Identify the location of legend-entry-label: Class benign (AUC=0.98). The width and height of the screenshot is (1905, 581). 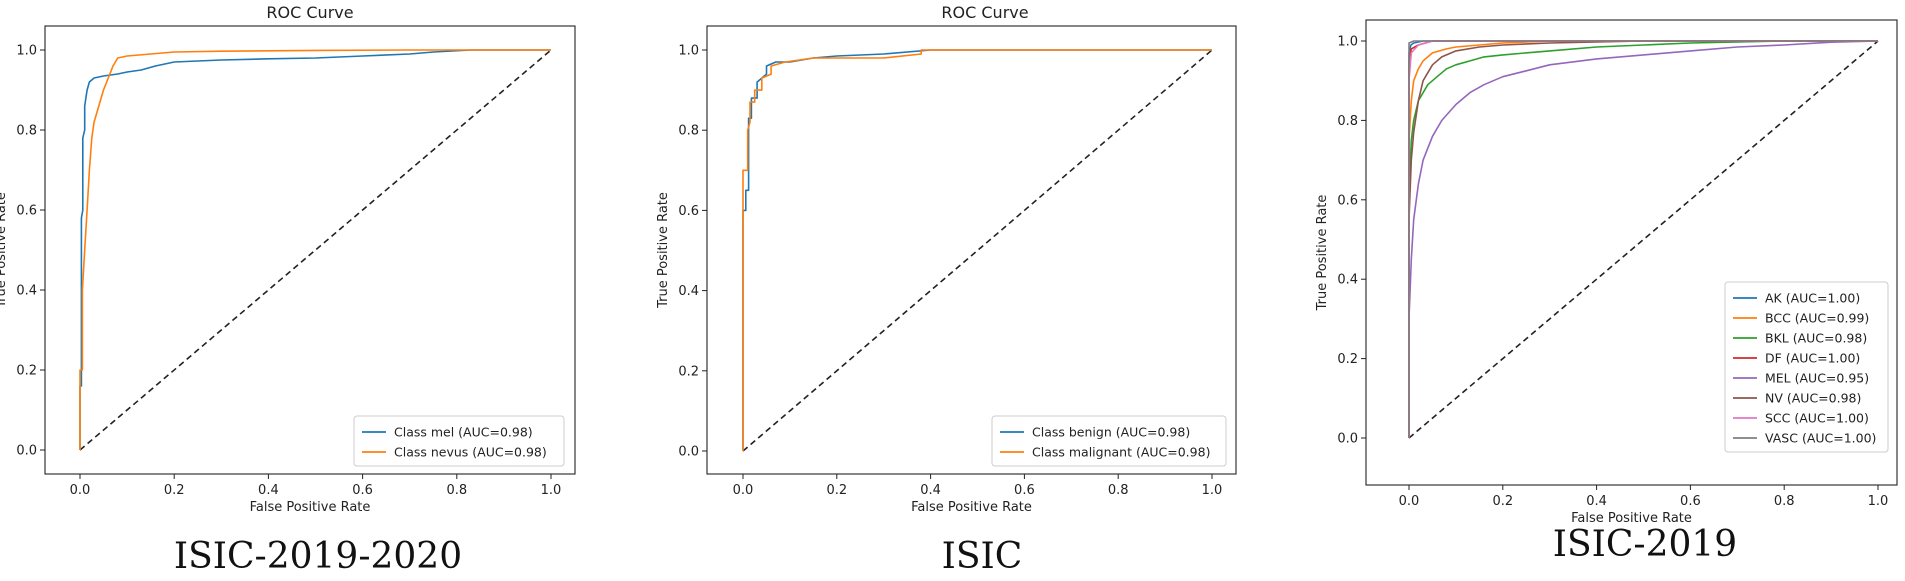
(1111, 432).